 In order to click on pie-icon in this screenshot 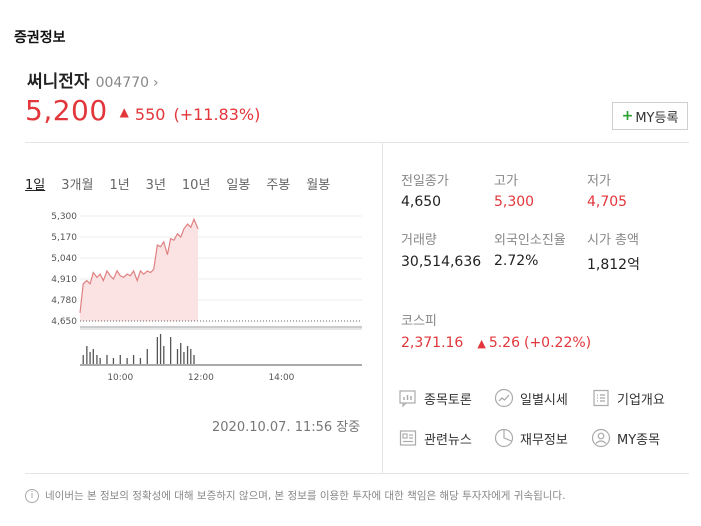, I will do `click(504, 438)`.